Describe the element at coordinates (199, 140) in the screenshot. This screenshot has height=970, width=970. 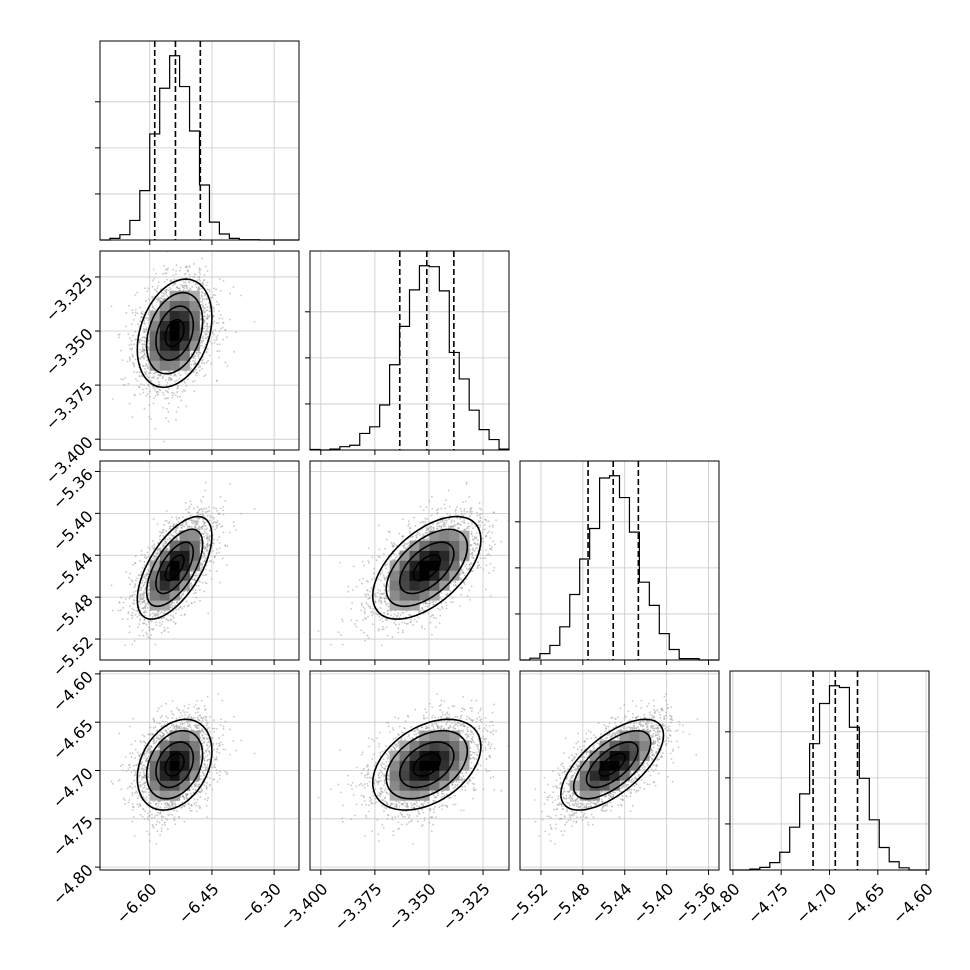
I see `panel-frame` at that location.